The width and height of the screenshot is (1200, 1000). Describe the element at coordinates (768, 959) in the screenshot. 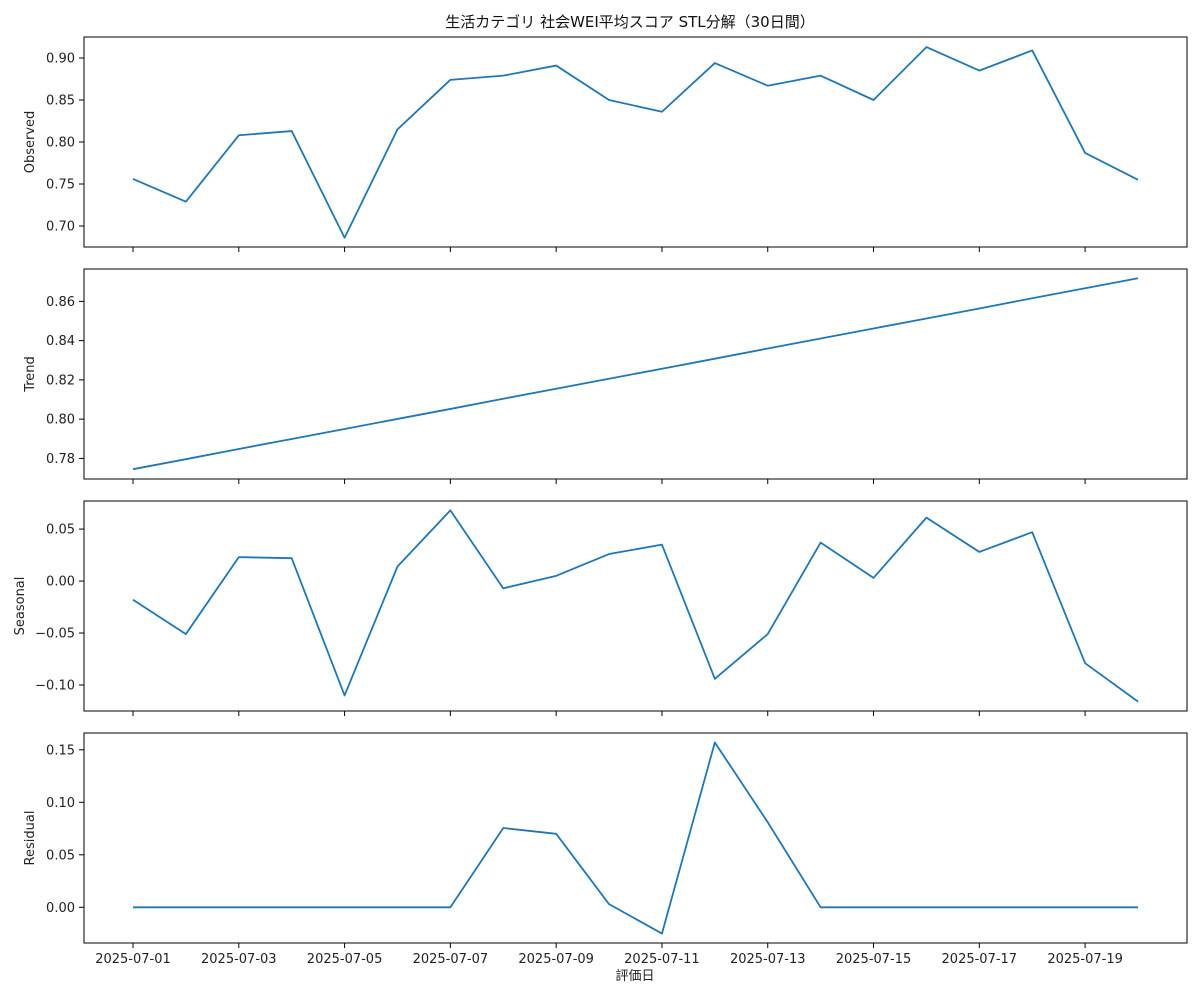

I see `x-tick-label: 2025-07-13` at that location.